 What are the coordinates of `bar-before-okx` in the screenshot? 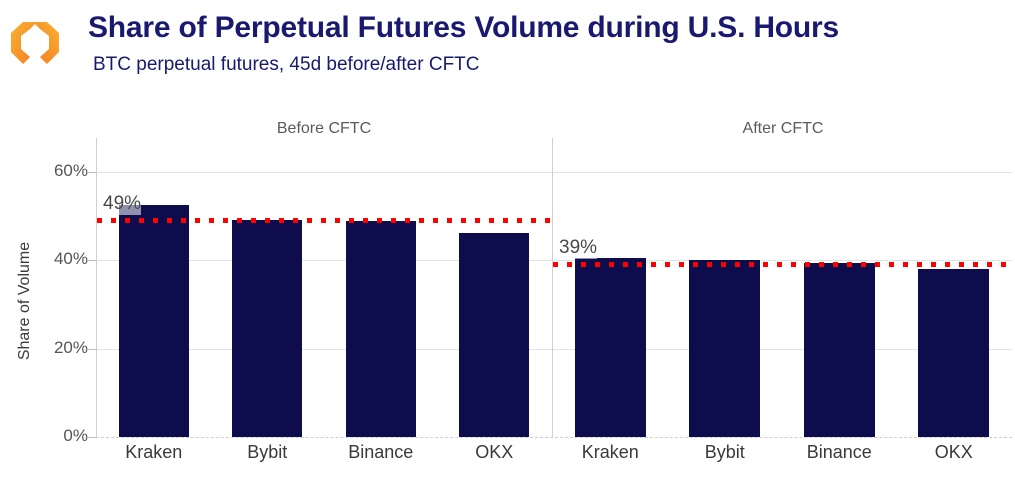 It's located at (494, 335).